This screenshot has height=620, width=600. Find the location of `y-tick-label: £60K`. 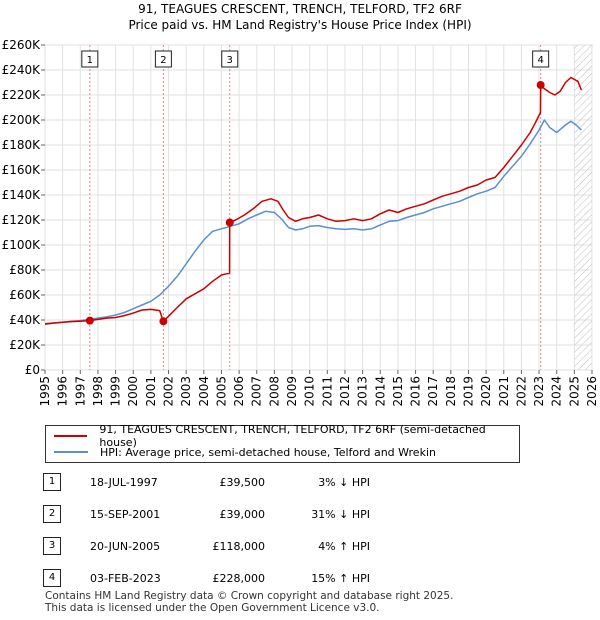

y-tick-label: £60K is located at coordinates (25, 295).